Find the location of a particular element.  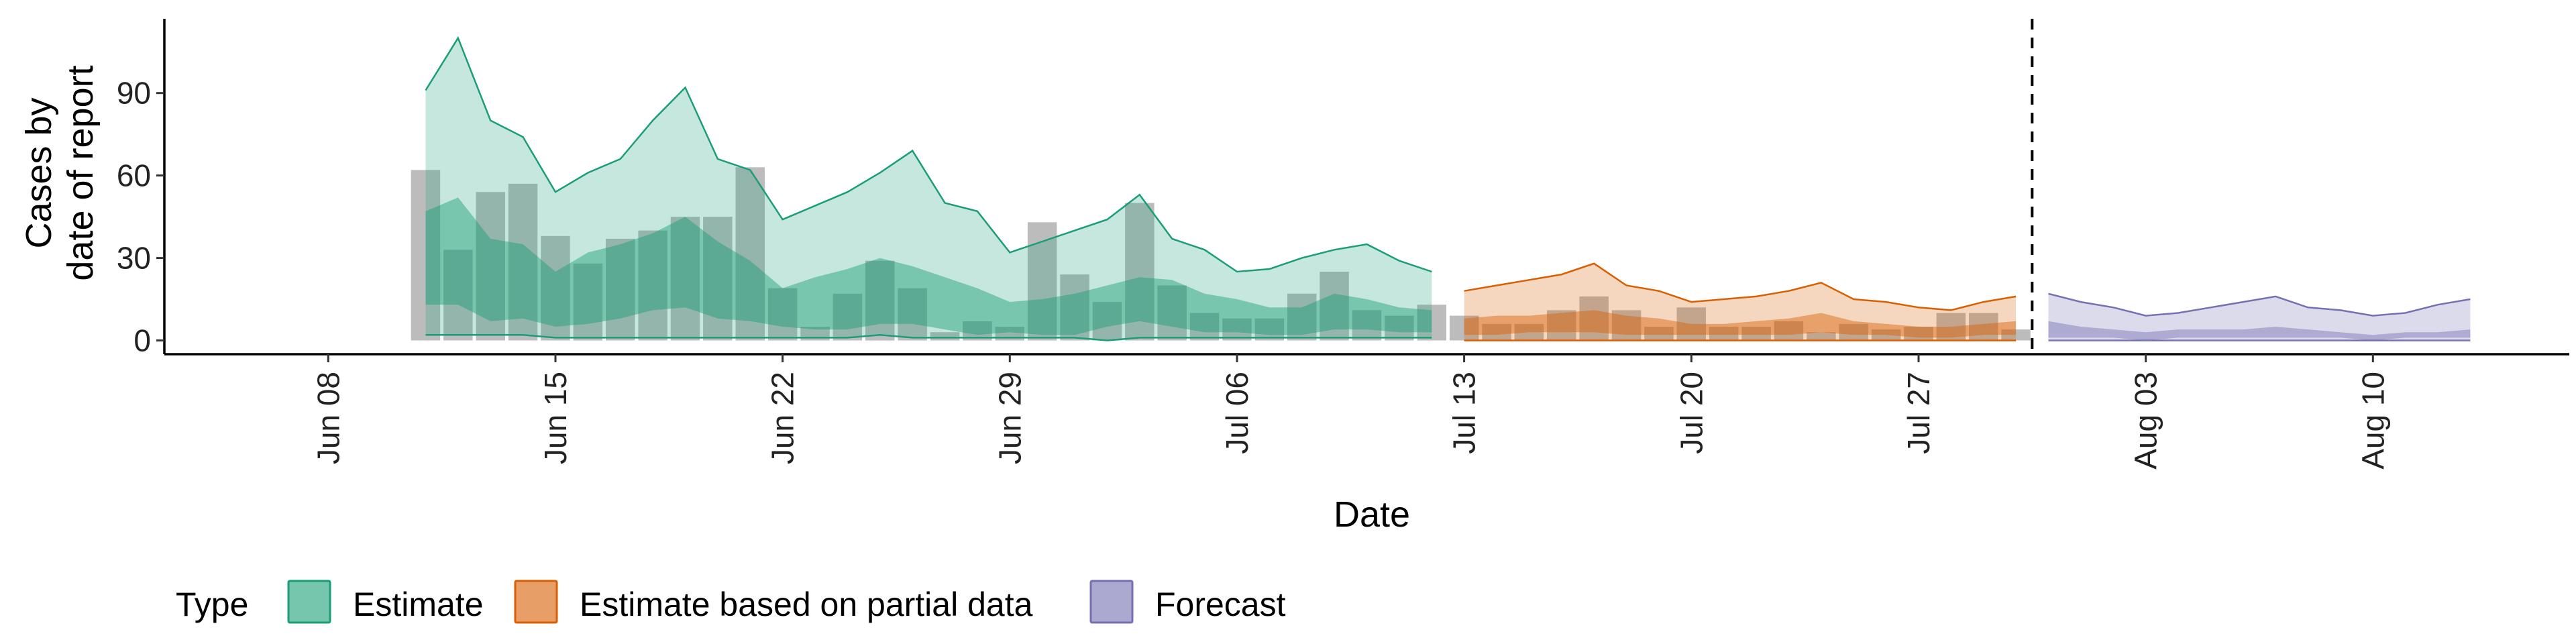

partial-upper-line is located at coordinates (1740, 286).